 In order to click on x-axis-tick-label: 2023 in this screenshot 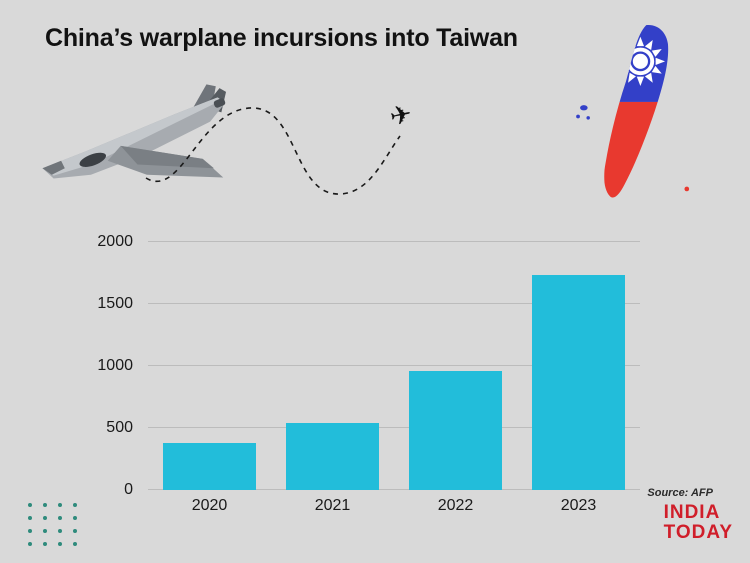, I will do `click(578, 505)`.